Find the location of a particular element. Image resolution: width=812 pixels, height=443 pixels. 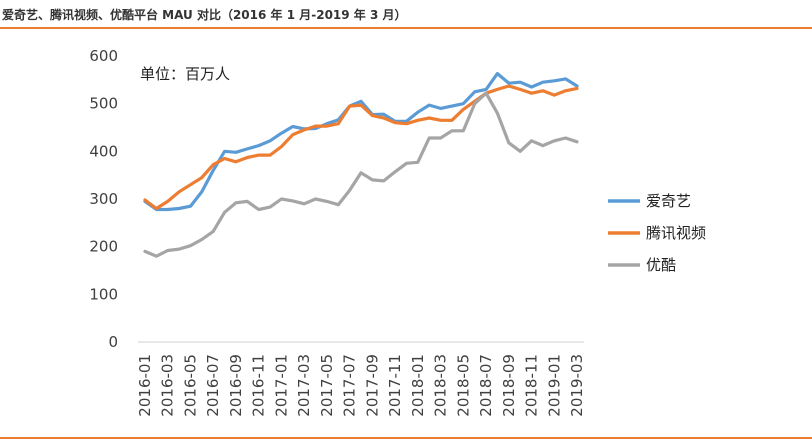

x-tick-label: 2017-11 is located at coordinates (395, 385).